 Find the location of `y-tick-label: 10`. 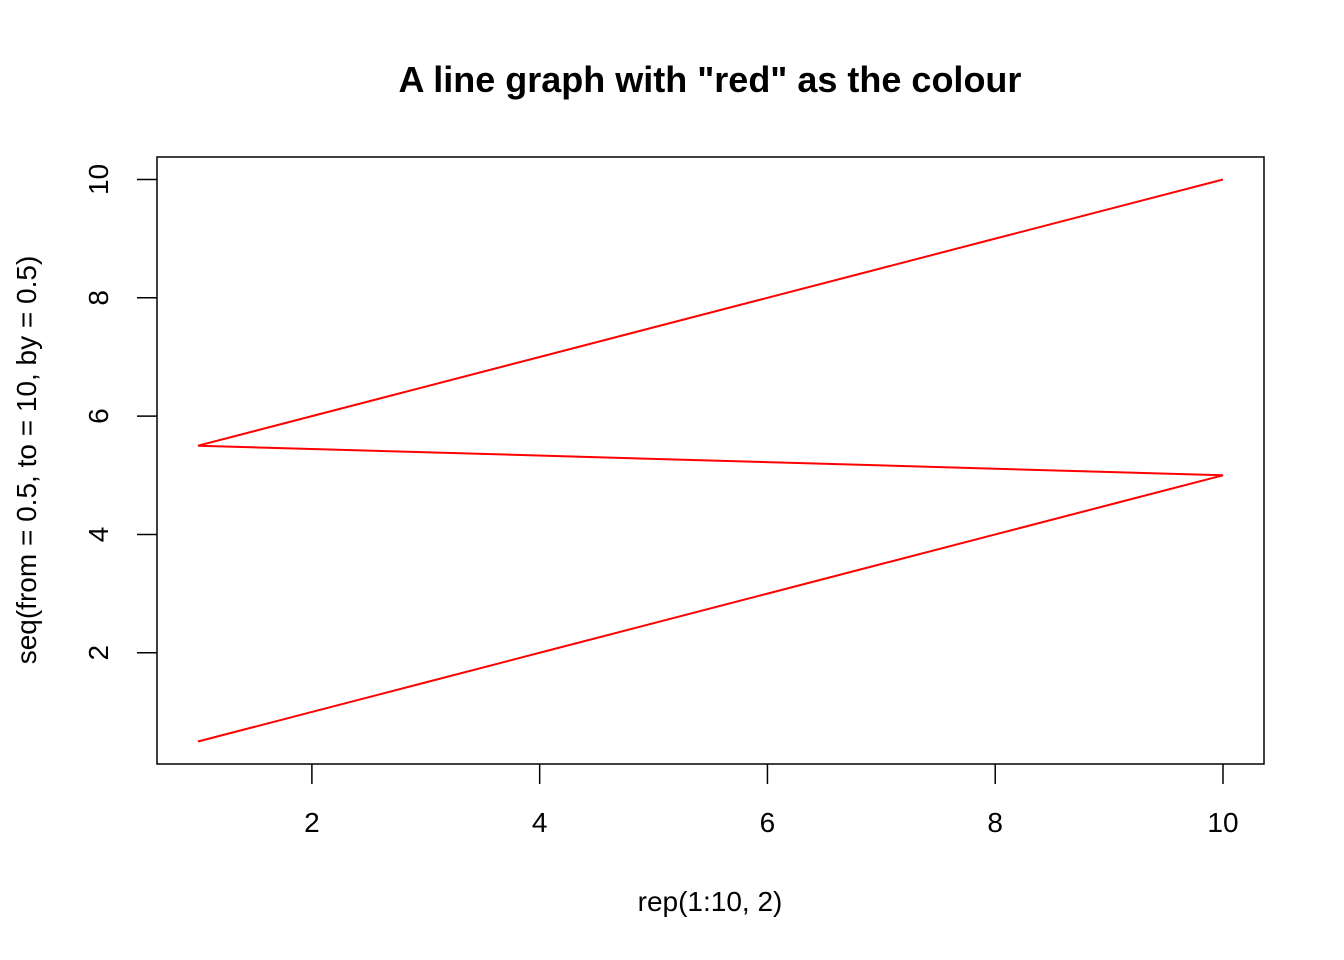

y-tick-label: 10 is located at coordinates (98, 179).